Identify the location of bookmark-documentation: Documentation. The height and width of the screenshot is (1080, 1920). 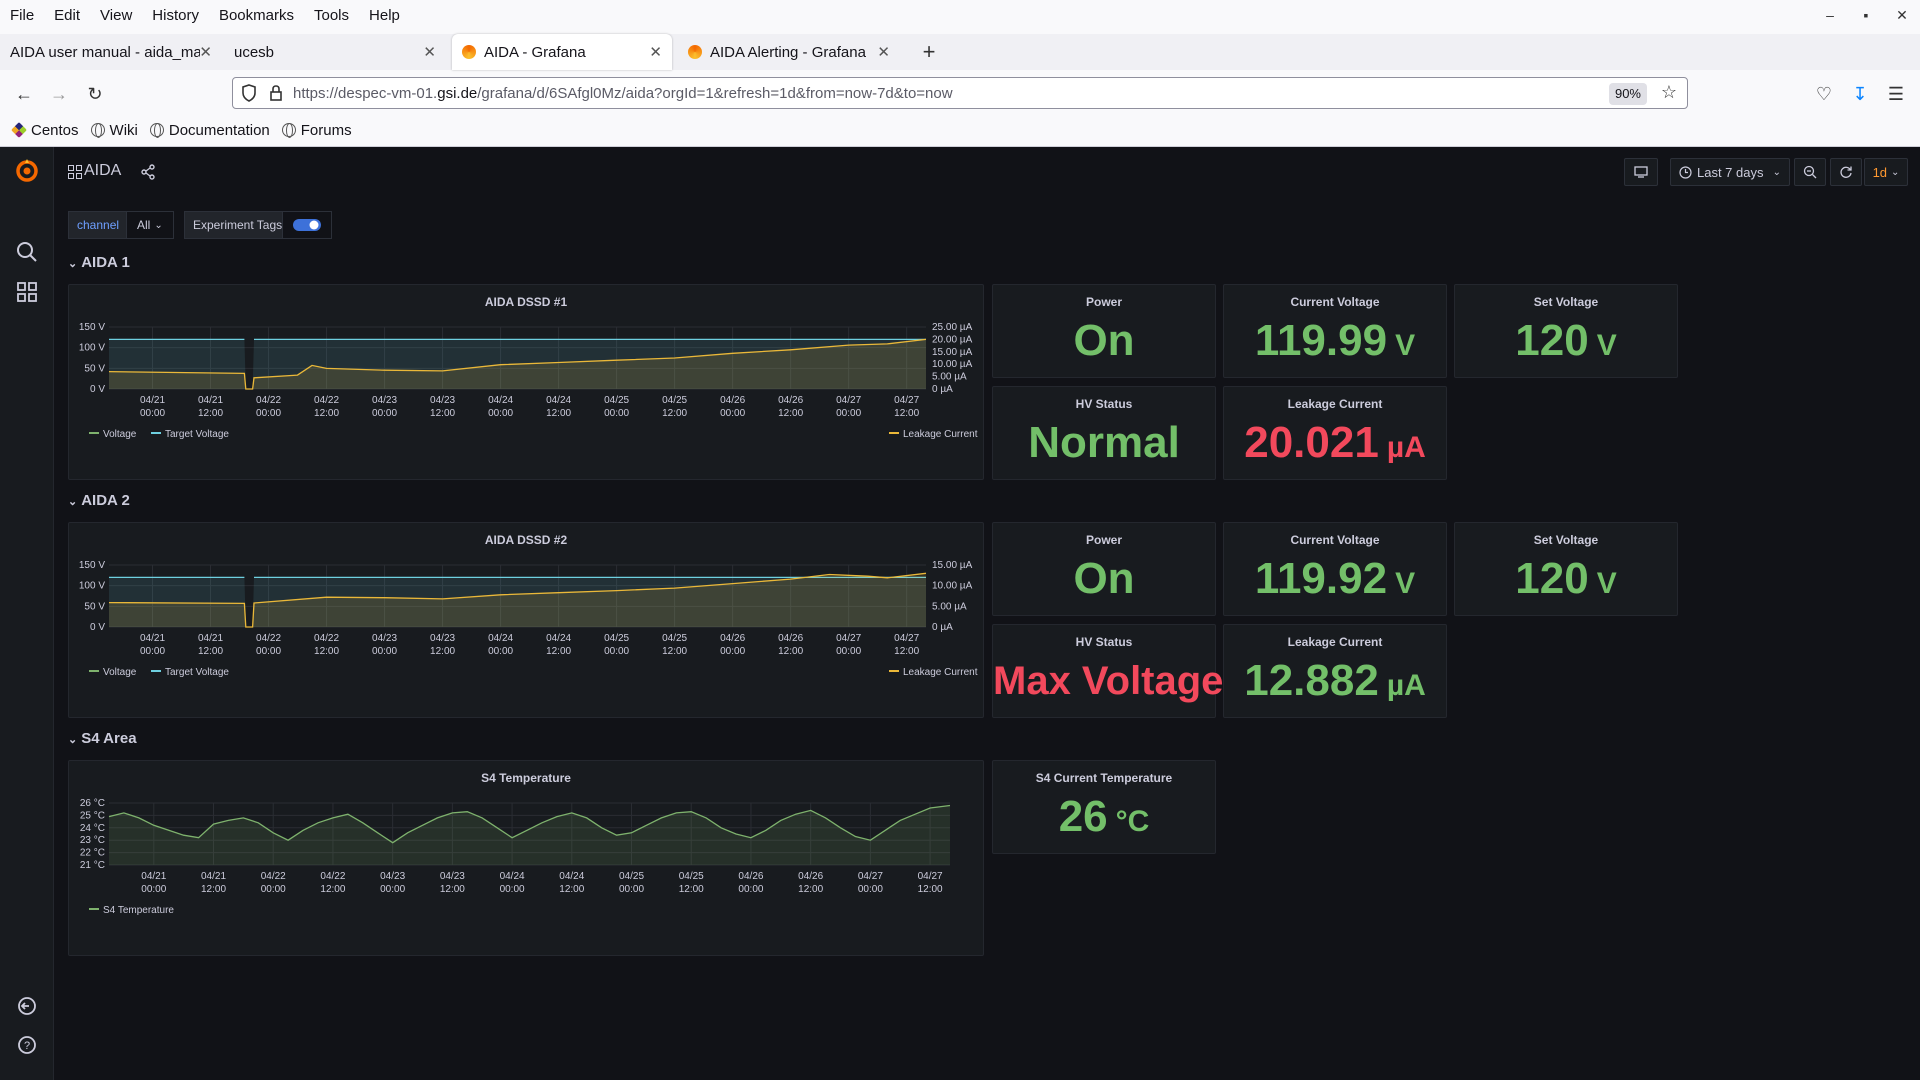
(209, 130).